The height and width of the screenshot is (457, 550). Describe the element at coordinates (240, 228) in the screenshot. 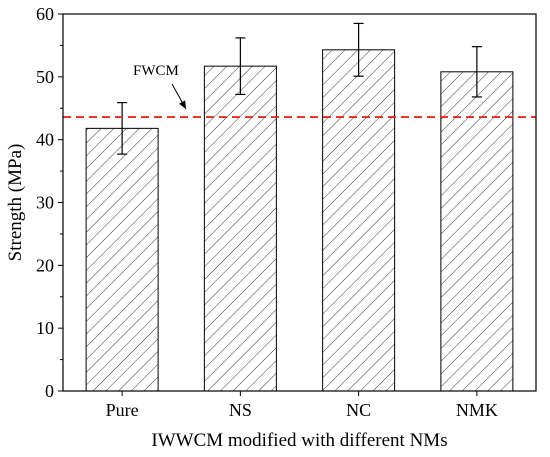

I see `bar-ns` at that location.